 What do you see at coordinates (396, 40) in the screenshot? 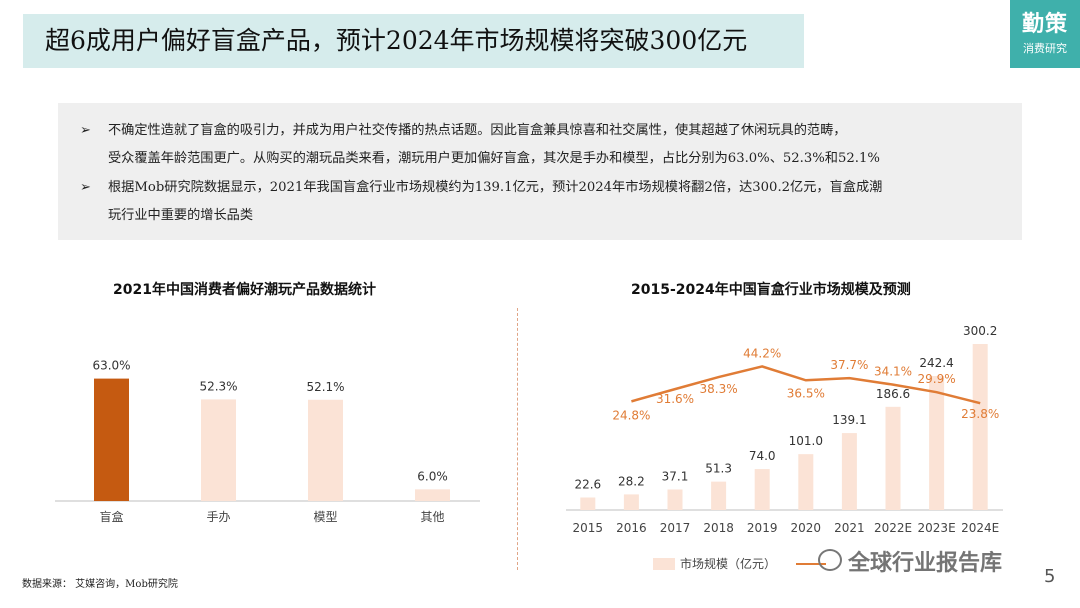
I see `page-title: 超6成用户偏好盲盒产品，预计2024年市场规模将突破300亿元` at bounding box center [396, 40].